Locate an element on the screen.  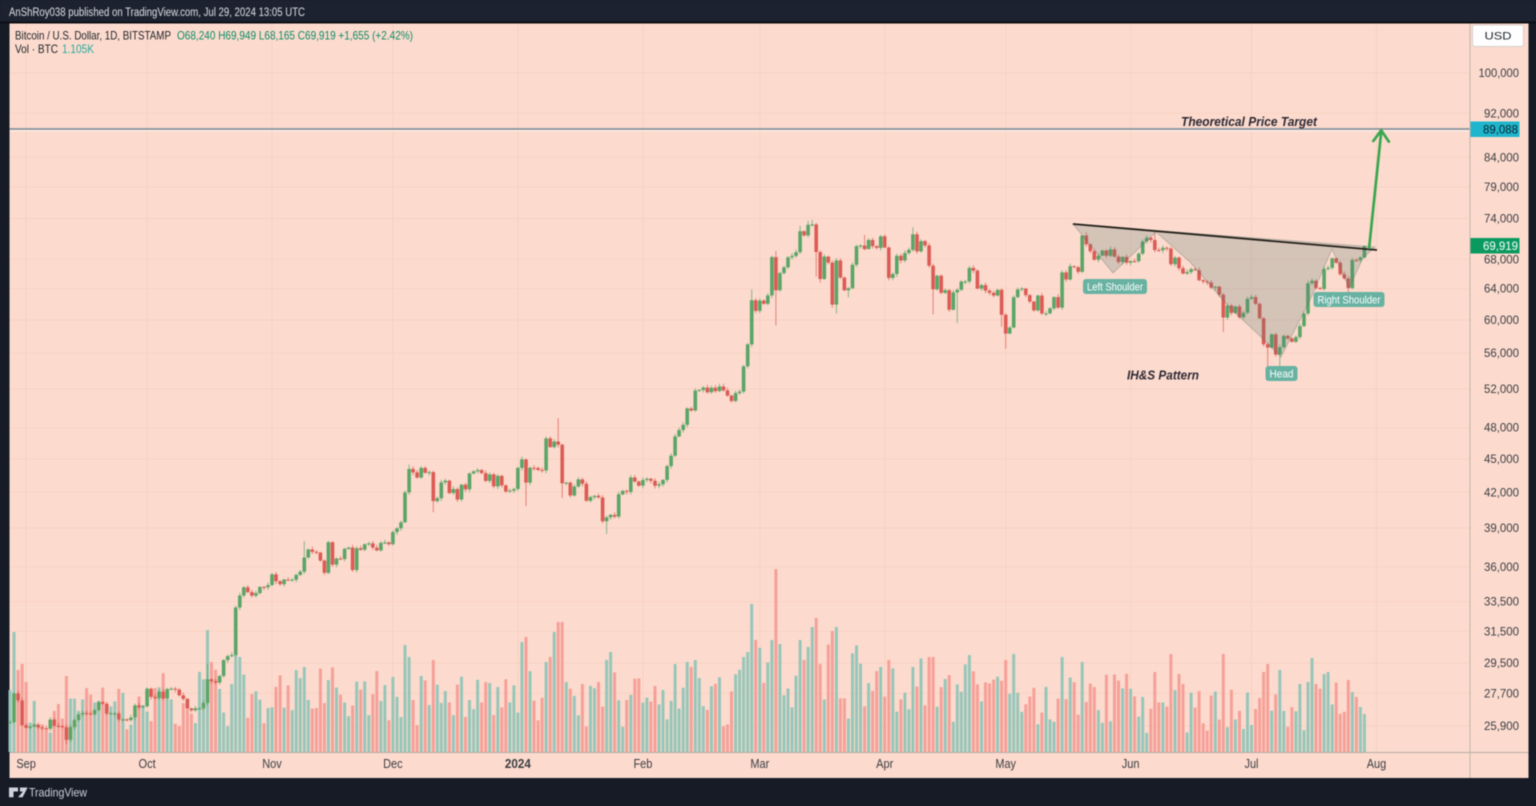
svg-text: 100,000 is located at coordinates (1499, 73).